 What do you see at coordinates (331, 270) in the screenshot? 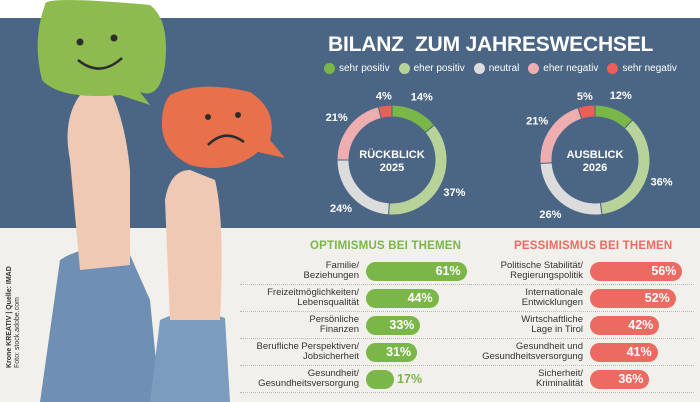
I see `bar-label: Familie/Beziehungen` at bounding box center [331, 270].